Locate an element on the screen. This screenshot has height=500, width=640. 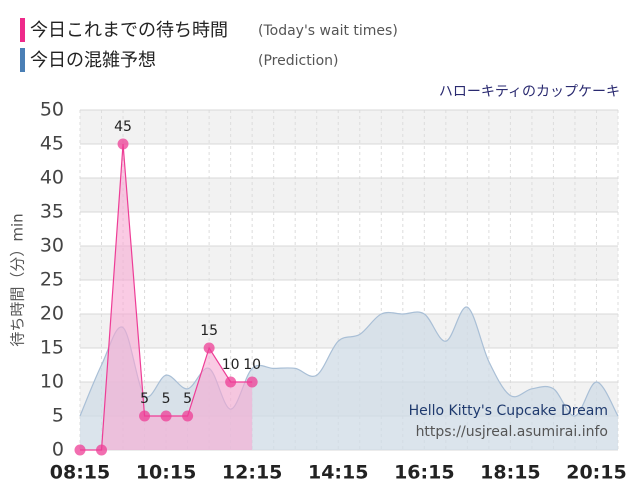
data-label: 45 is located at coordinates (123, 127).